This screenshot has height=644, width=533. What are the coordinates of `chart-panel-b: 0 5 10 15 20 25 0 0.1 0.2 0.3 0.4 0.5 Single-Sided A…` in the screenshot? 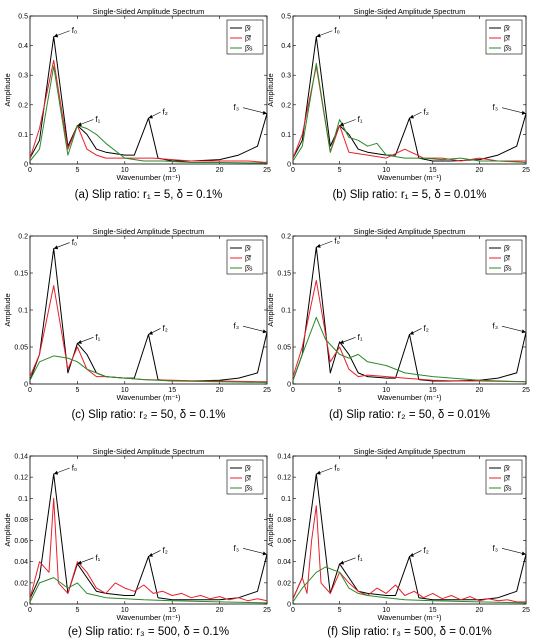 It's located at (398, 104).